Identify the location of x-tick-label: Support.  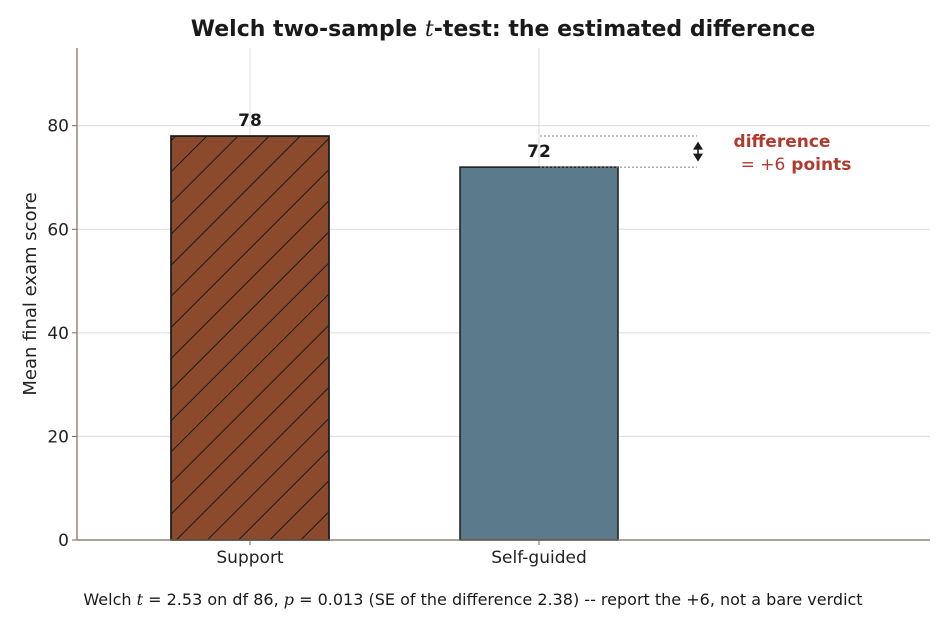
(250, 558).